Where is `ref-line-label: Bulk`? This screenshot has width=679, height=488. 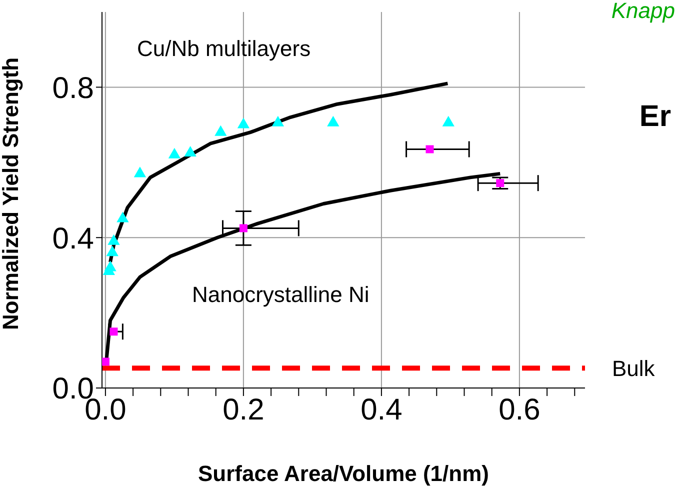 ref-line-label: Bulk is located at coordinates (634, 368).